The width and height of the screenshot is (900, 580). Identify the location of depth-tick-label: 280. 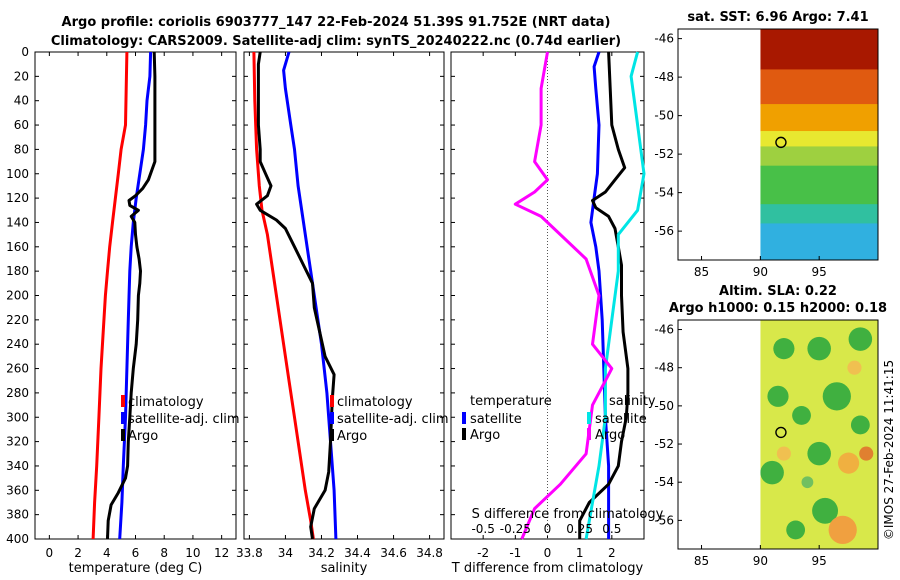
(17, 393).